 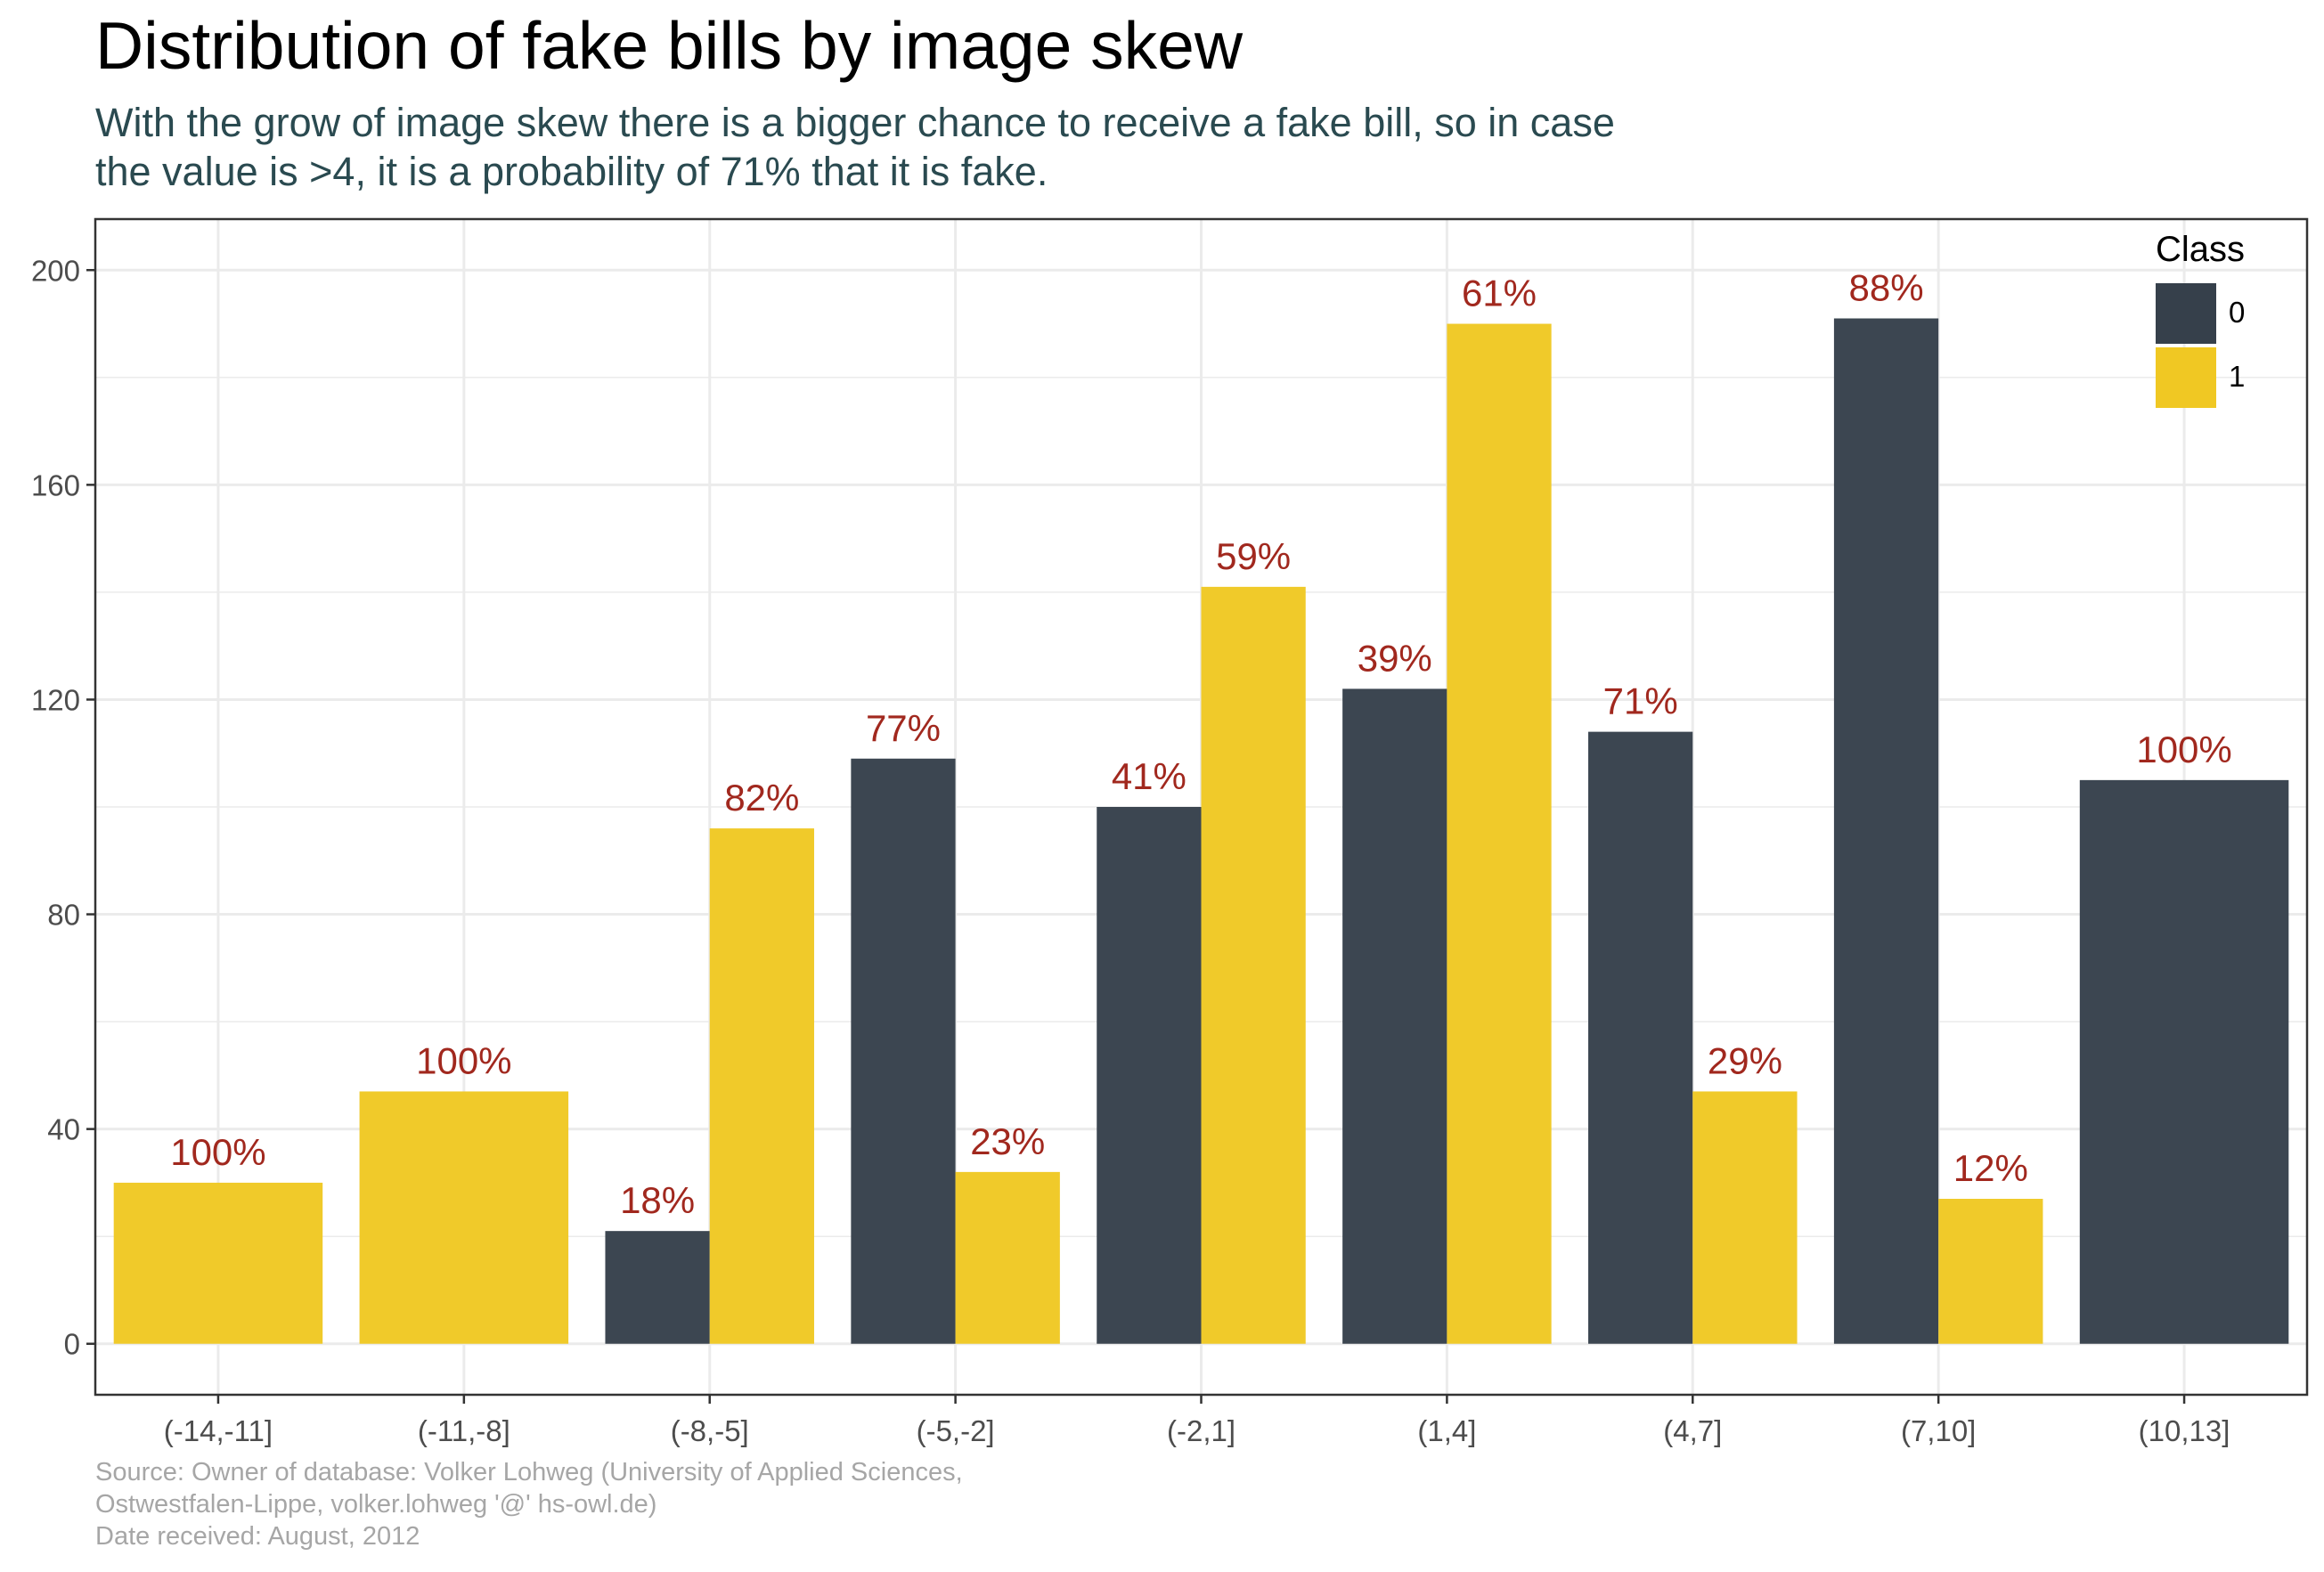 What do you see at coordinates (463, 1060) in the screenshot?
I see `data-label-class-1-1: 100%` at bounding box center [463, 1060].